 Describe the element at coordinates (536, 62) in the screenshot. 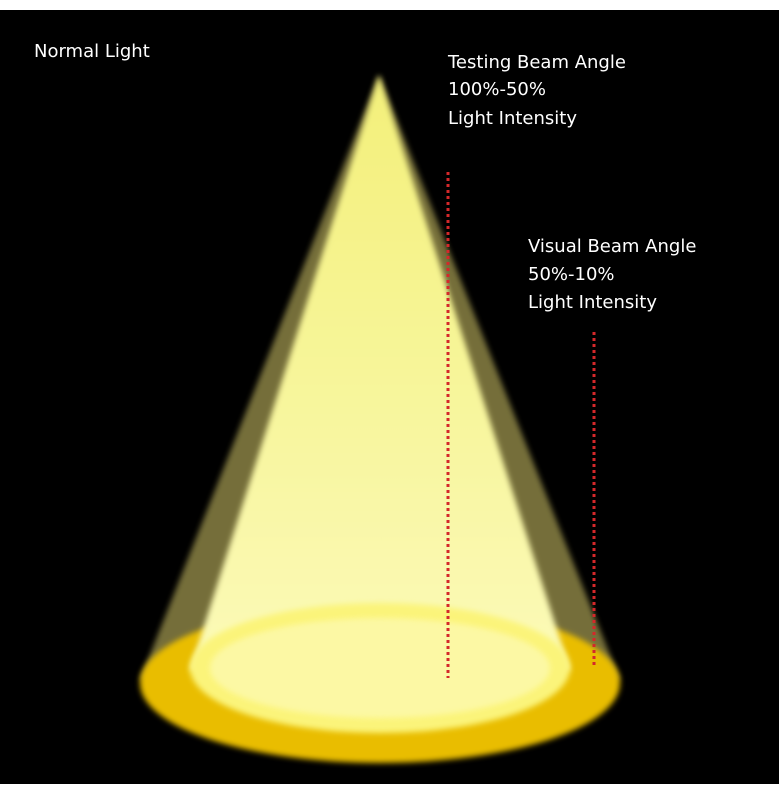

I see `testing-label: Testing Beam Angle` at that location.